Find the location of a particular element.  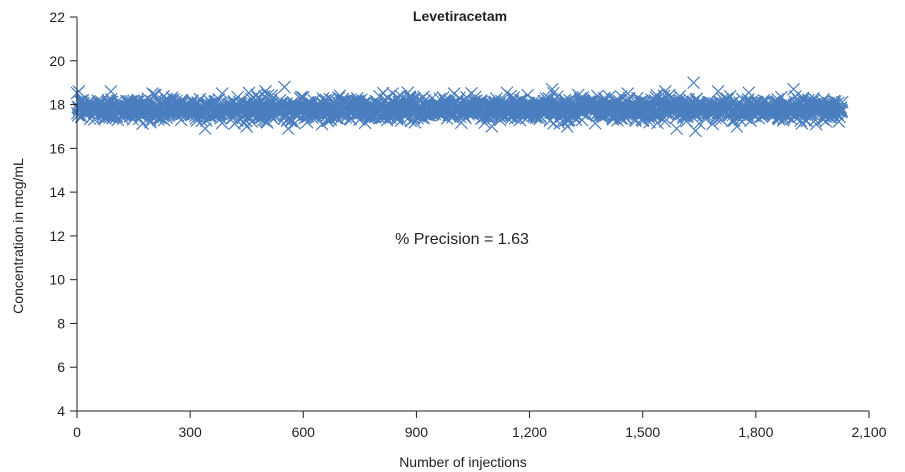

y-tick-label: 18 is located at coordinates (57, 105).